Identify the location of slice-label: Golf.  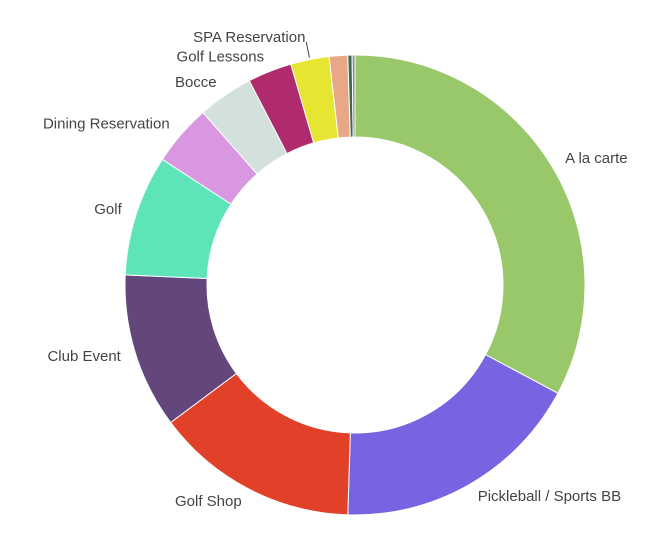
(108, 209).